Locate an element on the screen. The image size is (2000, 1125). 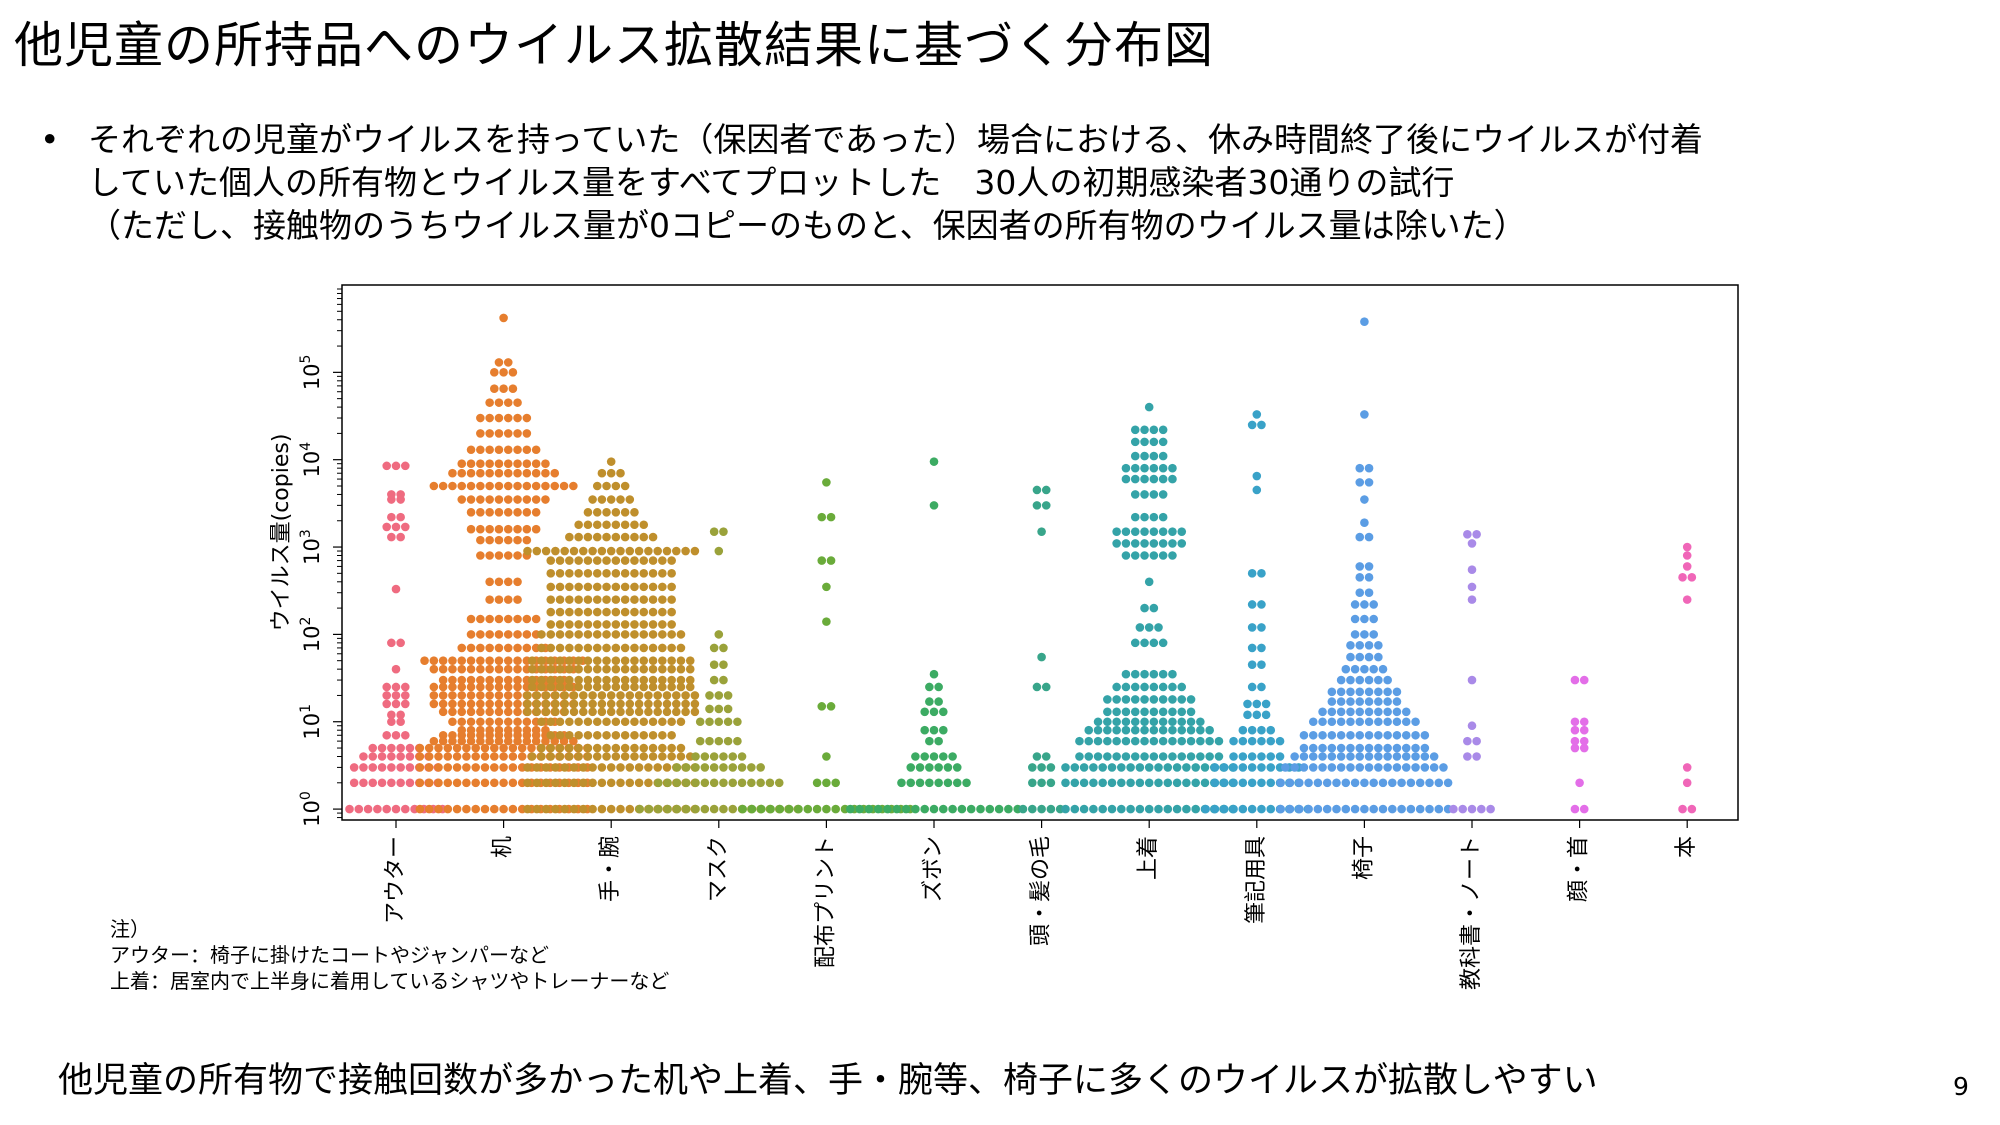
y-tick-label: 100 is located at coordinates (311, 809).